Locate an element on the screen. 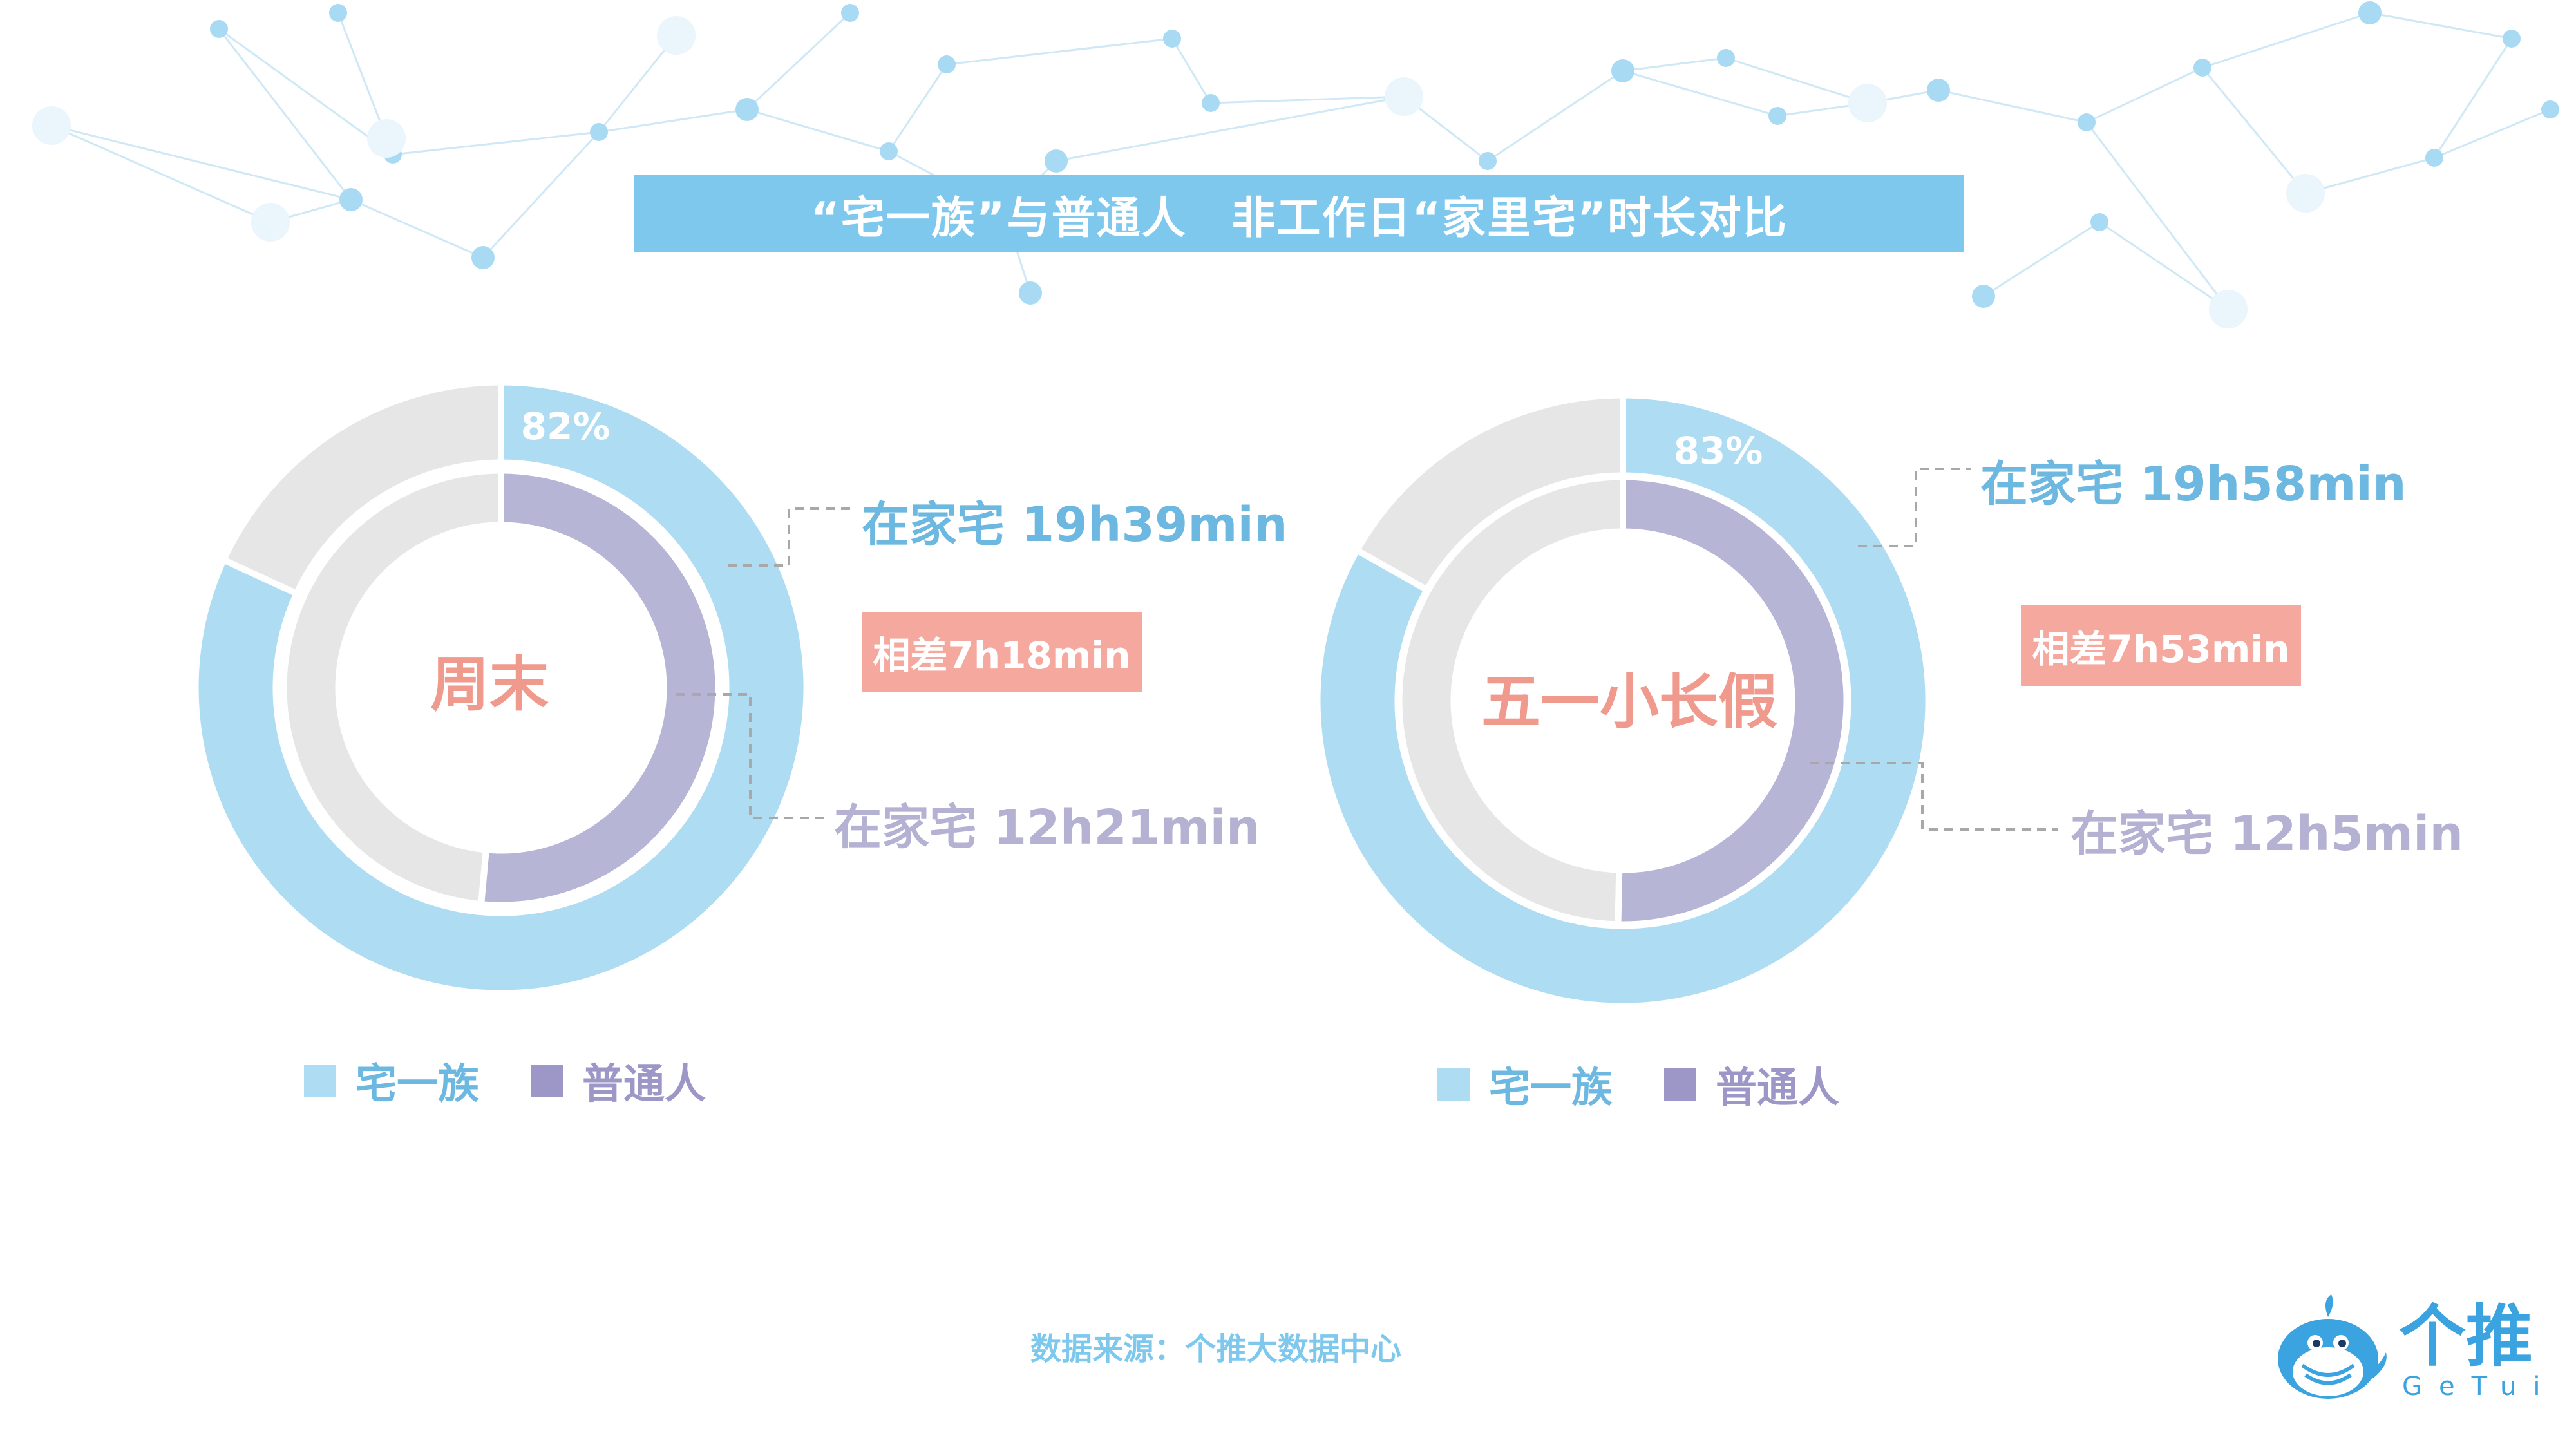 Image resolution: width=2576 pixels, height=1449 pixels. normal-ring-remainder is located at coordinates (1512, 701).